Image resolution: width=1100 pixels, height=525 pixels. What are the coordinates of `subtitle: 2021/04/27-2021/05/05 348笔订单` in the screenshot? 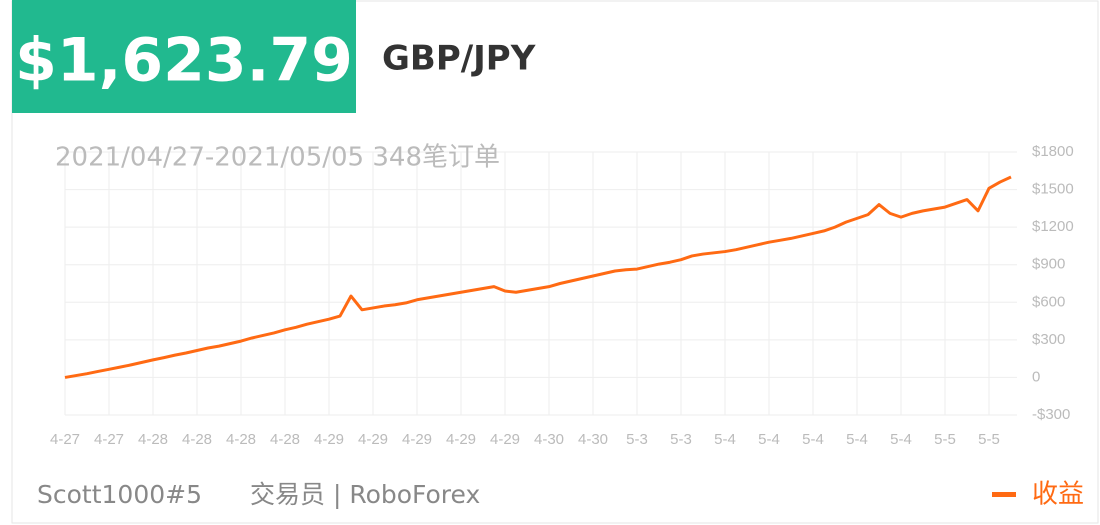 It's located at (277, 158).